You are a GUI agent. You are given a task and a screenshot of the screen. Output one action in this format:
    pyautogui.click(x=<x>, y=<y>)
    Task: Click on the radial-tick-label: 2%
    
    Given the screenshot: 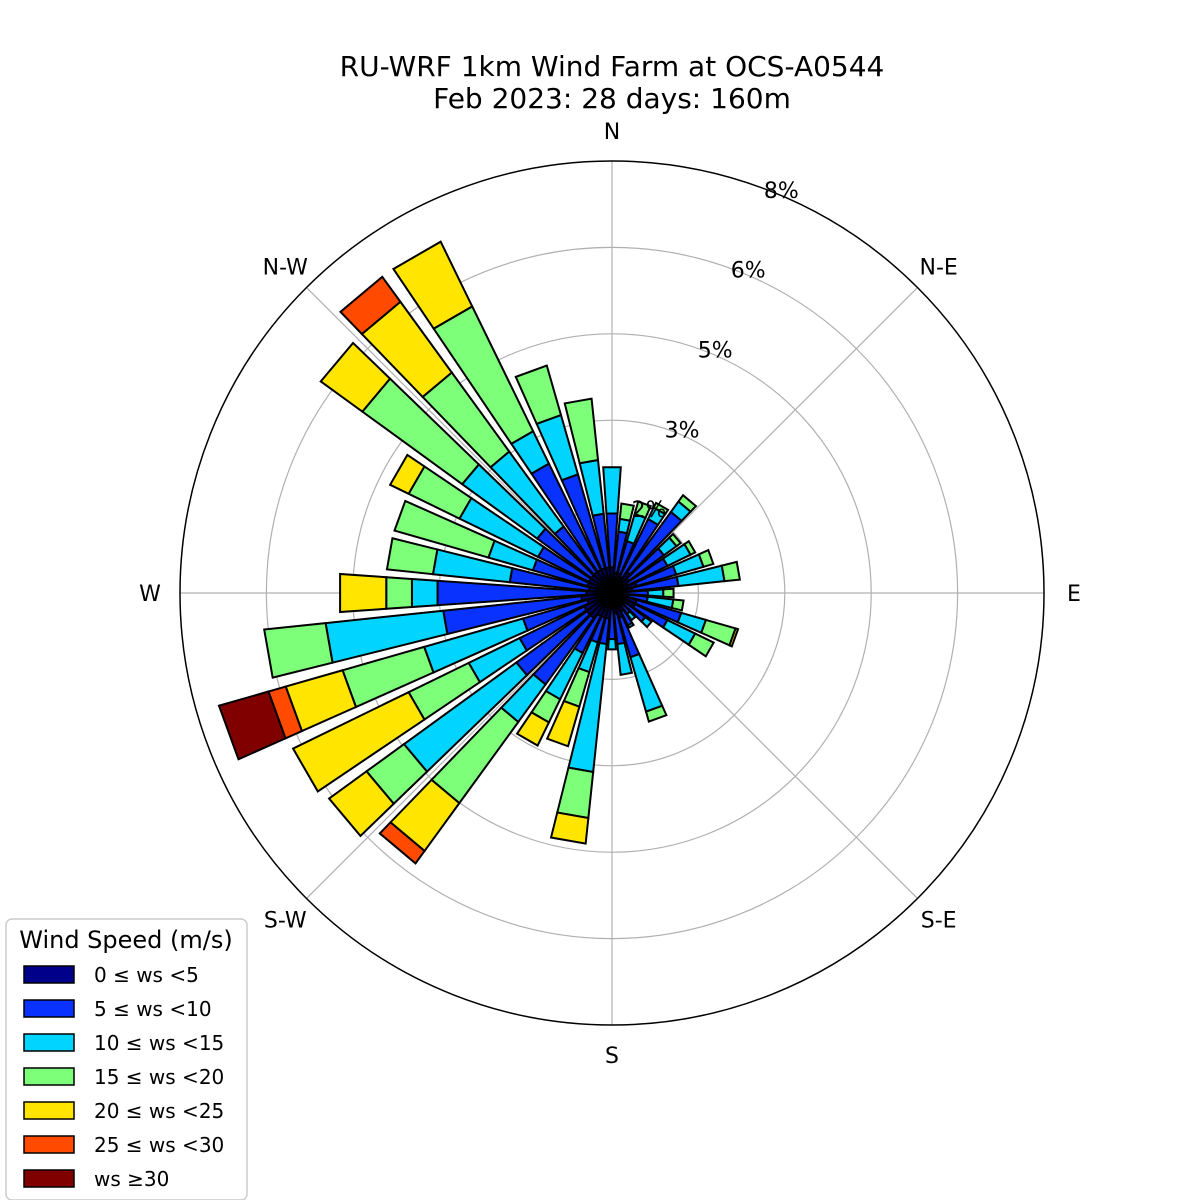 What is the action you would take?
    pyautogui.click(x=649, y=510)
    